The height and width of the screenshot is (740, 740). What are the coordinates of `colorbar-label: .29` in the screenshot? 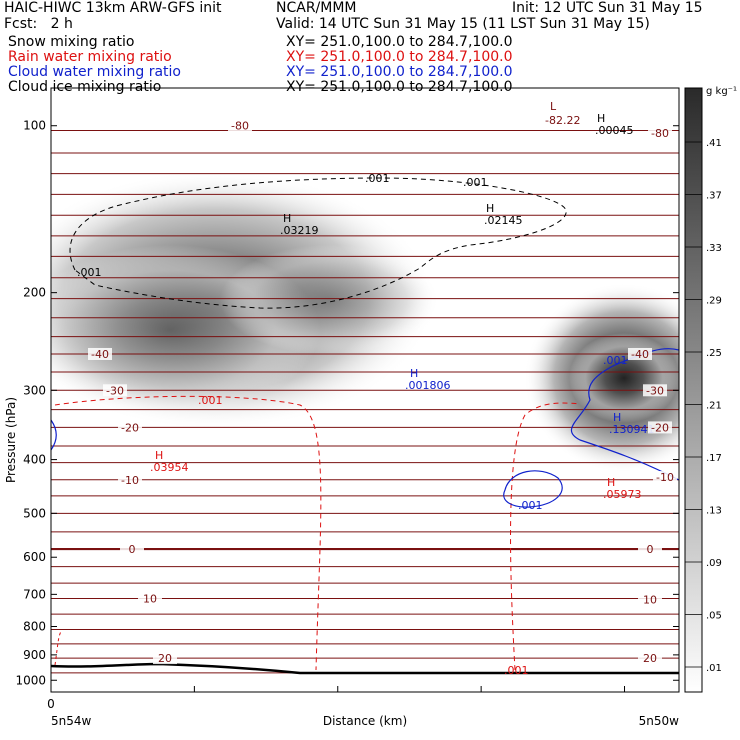 It's located at (714, 301).